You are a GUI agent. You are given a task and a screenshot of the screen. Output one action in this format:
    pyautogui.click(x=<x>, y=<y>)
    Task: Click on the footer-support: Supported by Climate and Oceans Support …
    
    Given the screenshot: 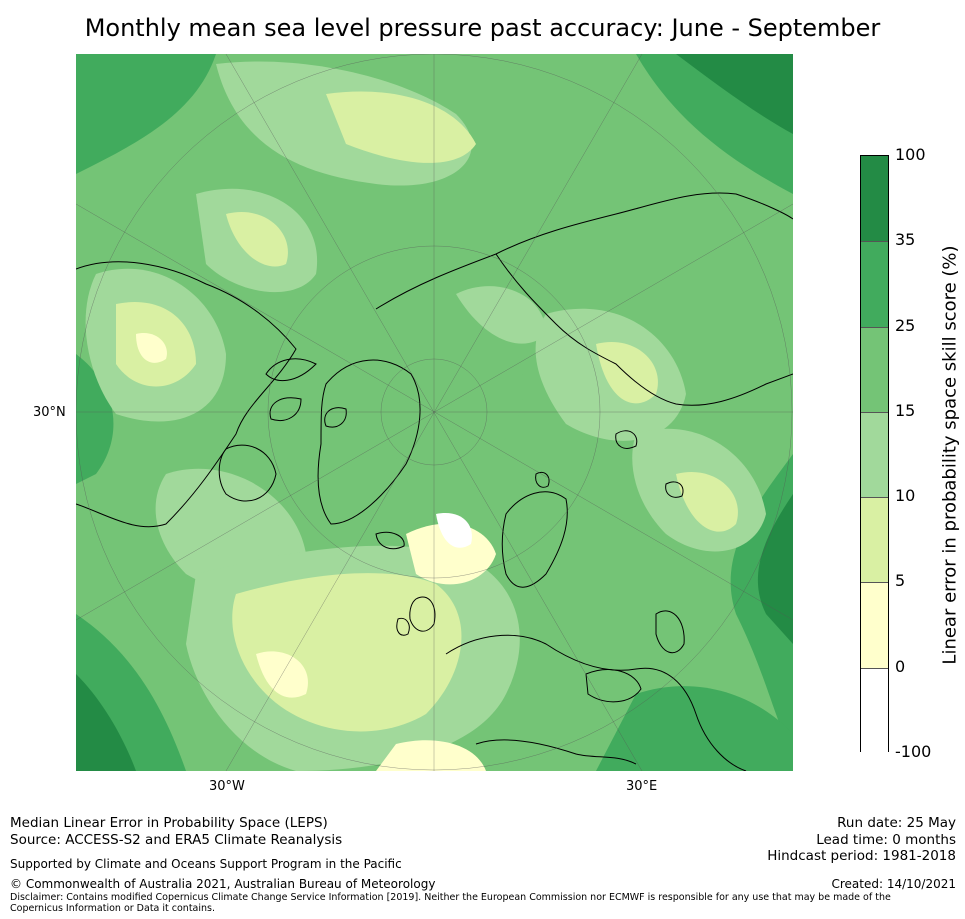 What is the action you would take?
    pyautogui.click(x=206, y=864)
    